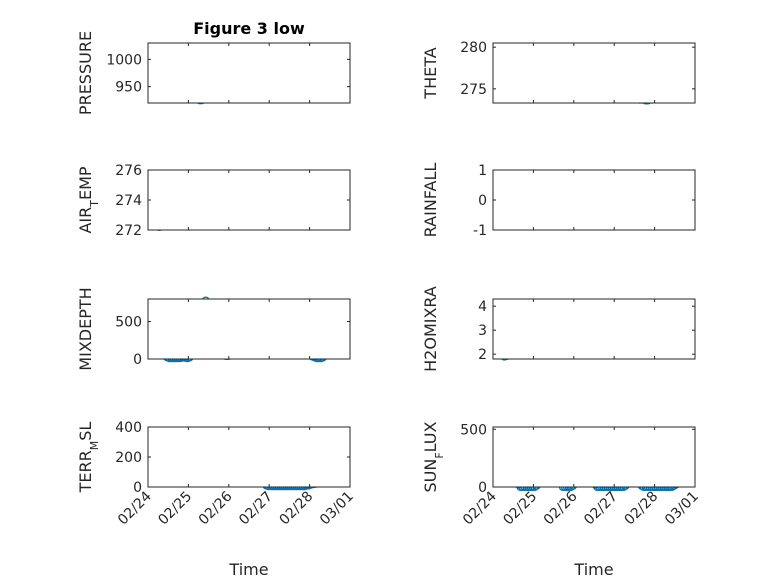 Image resolution: width=778 pixels, height=583 pixels. I want to click on y-tick-label: -1, so click(480, 231).